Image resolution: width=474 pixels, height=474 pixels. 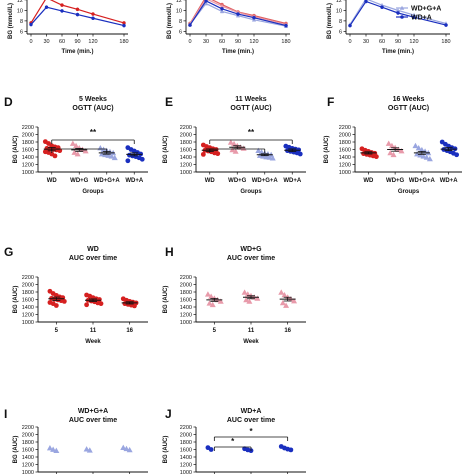 What do you see at coordinates (21, 22) in the screenshot?
I see `y-tick-label: 8` at bounding box center [21, 22].